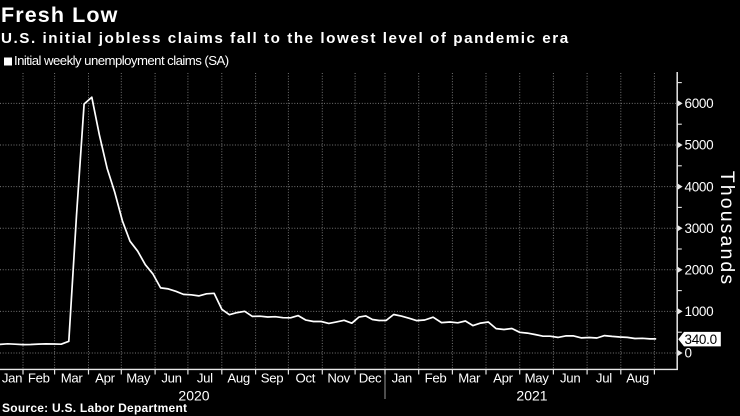 This screenshot has width=740, height=416. I want to click on svg-text: 2020, so click(193, 396).